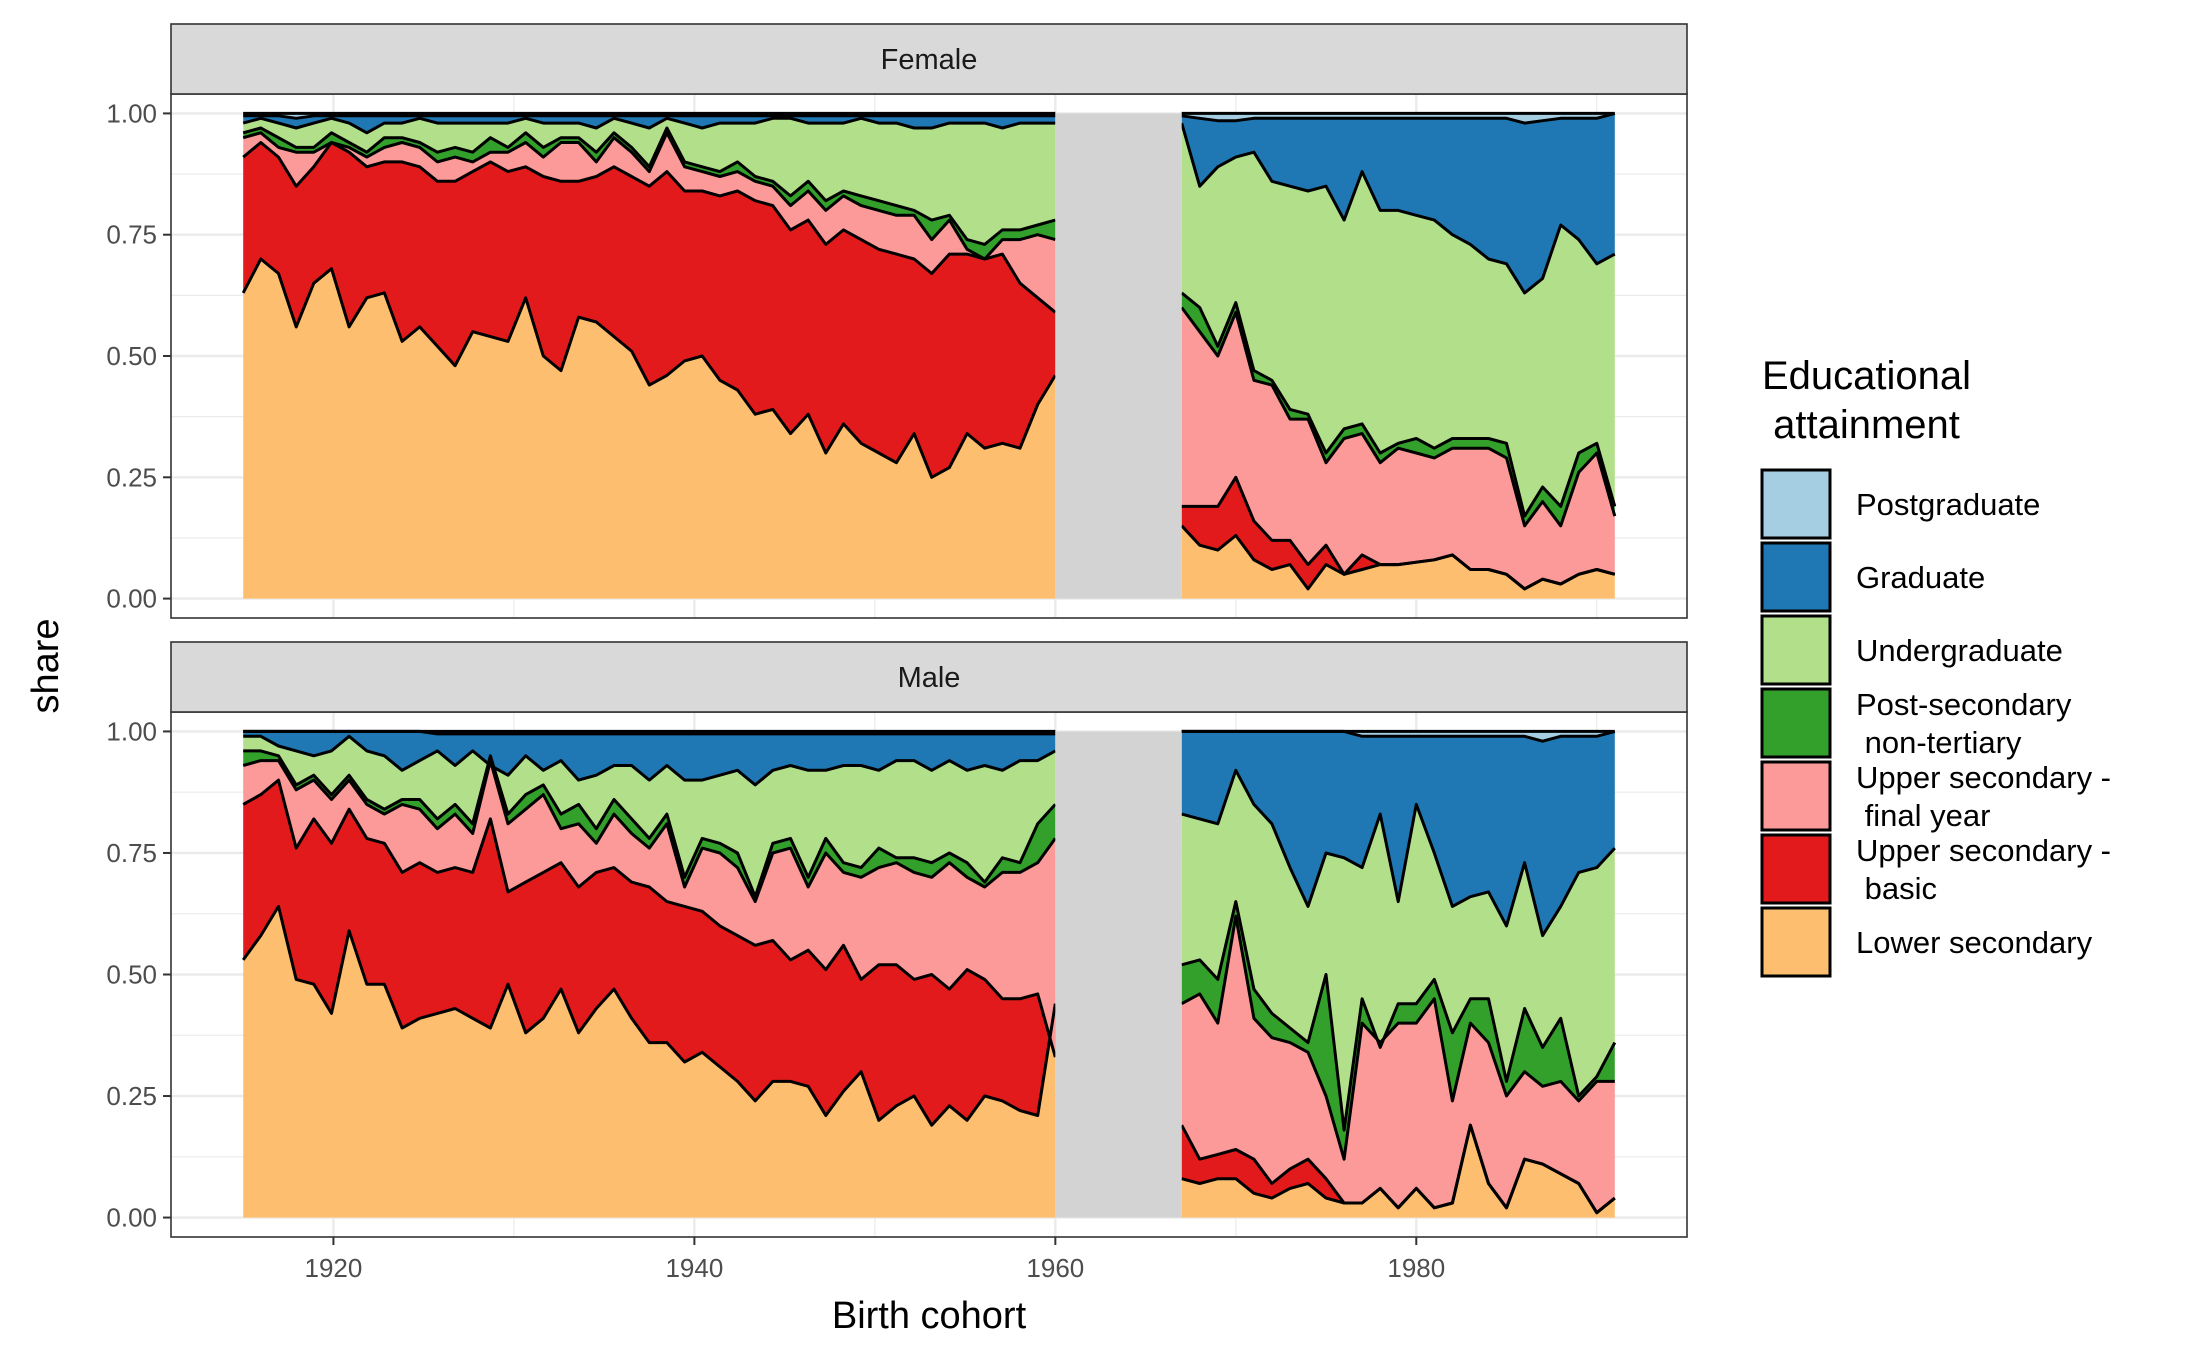 Image resolution: width=2187 pixels, height=1350 pixels. Describe the element at coordinates (1948, 504) in the screenshot. I see `legend-label-line: Postgraduate` at that location.